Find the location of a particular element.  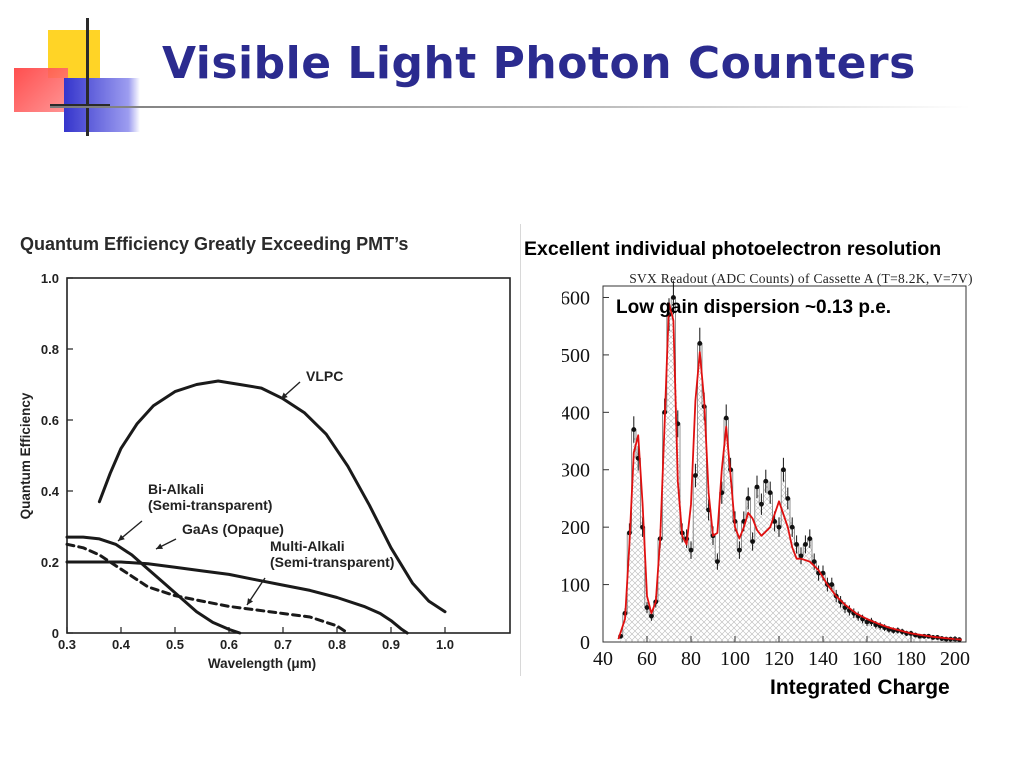

svx-annotation: Low gain dispersion ~0.13 p.e. is located at coordinates (753, 307).